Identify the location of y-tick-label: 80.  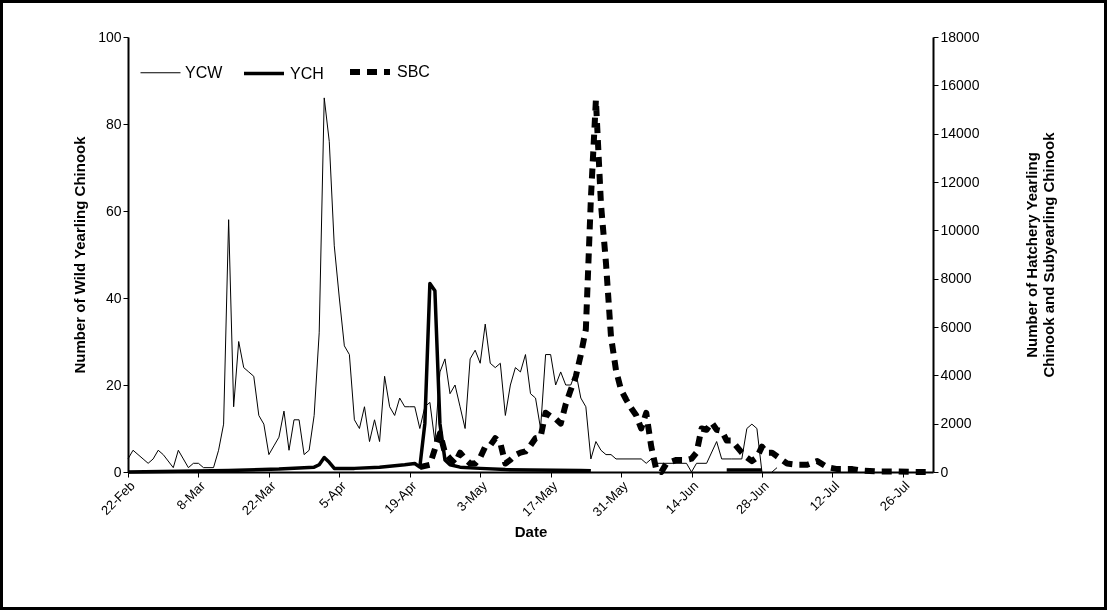
(113, 123).